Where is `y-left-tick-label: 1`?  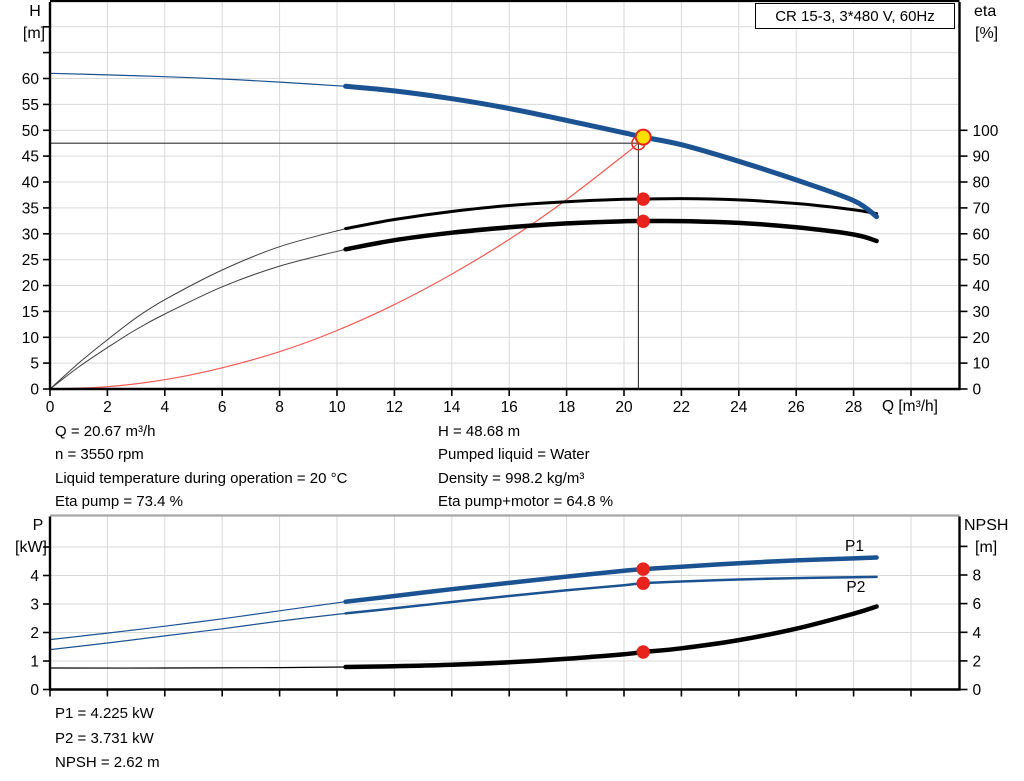 y-left-tick-label: 1 is located at coordinates (34, 662).